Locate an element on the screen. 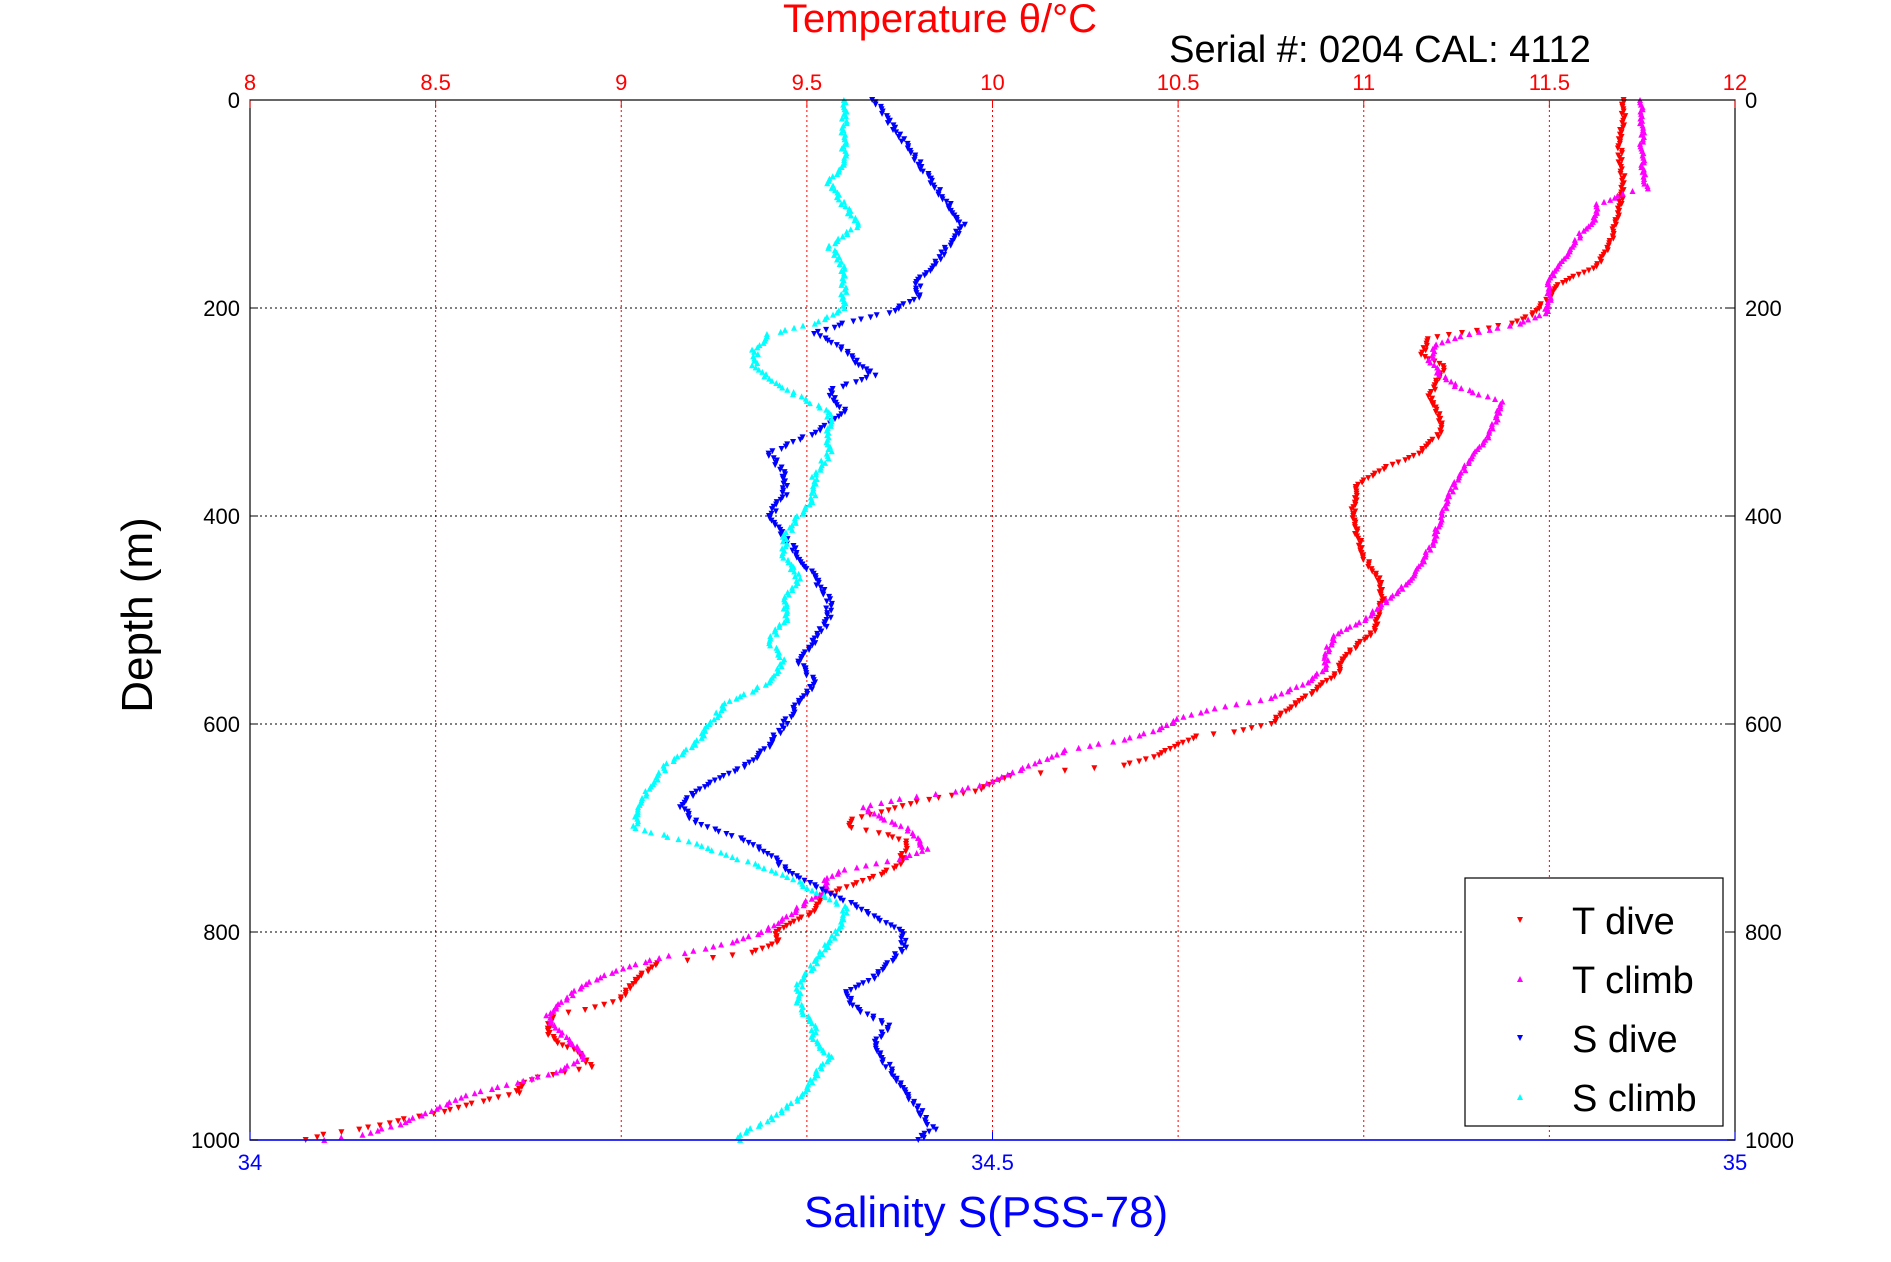 Image resolution: width=1891 pixels, height=1262 pixels. depth-tick-label-left: 200 is located at coordinates (221, 308).